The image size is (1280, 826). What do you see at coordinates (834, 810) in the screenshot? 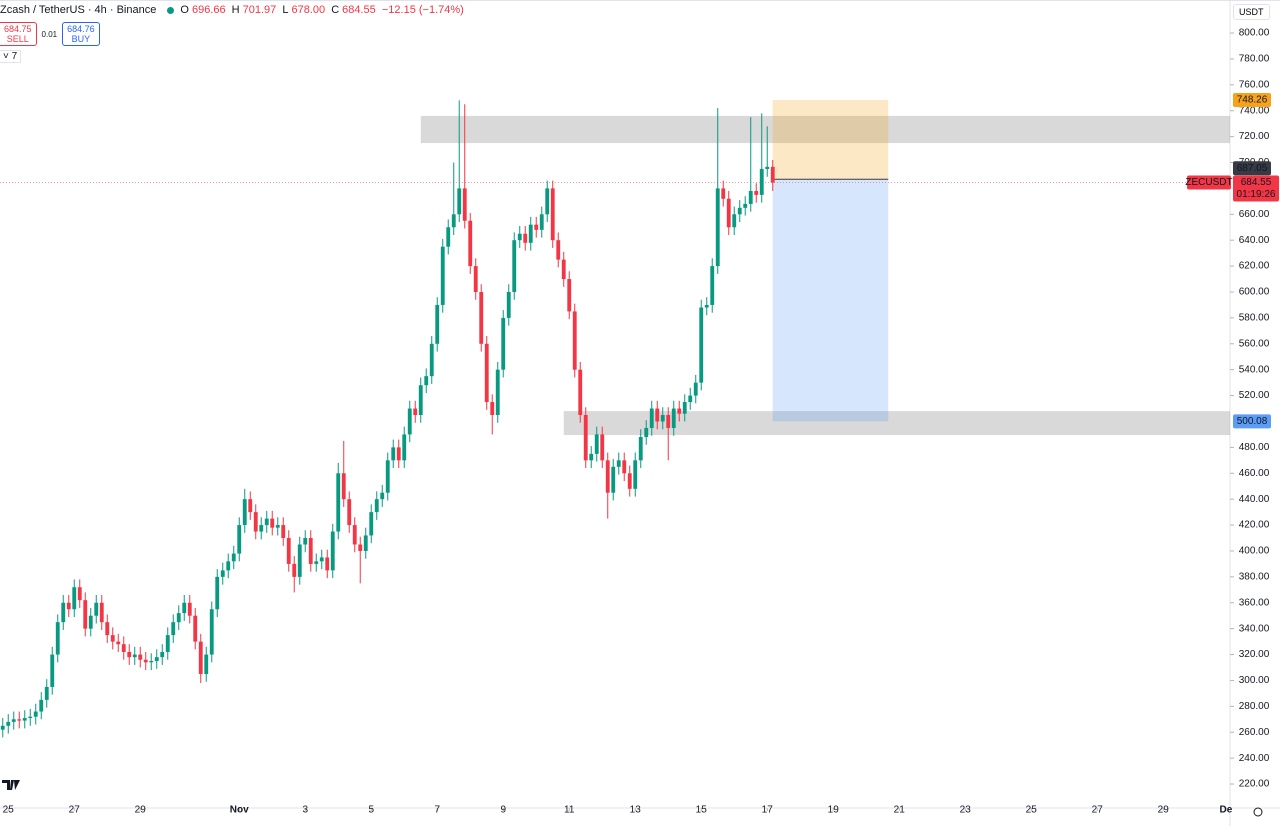
I see `x-tick-label: 19` at bounding box center [834, 810].